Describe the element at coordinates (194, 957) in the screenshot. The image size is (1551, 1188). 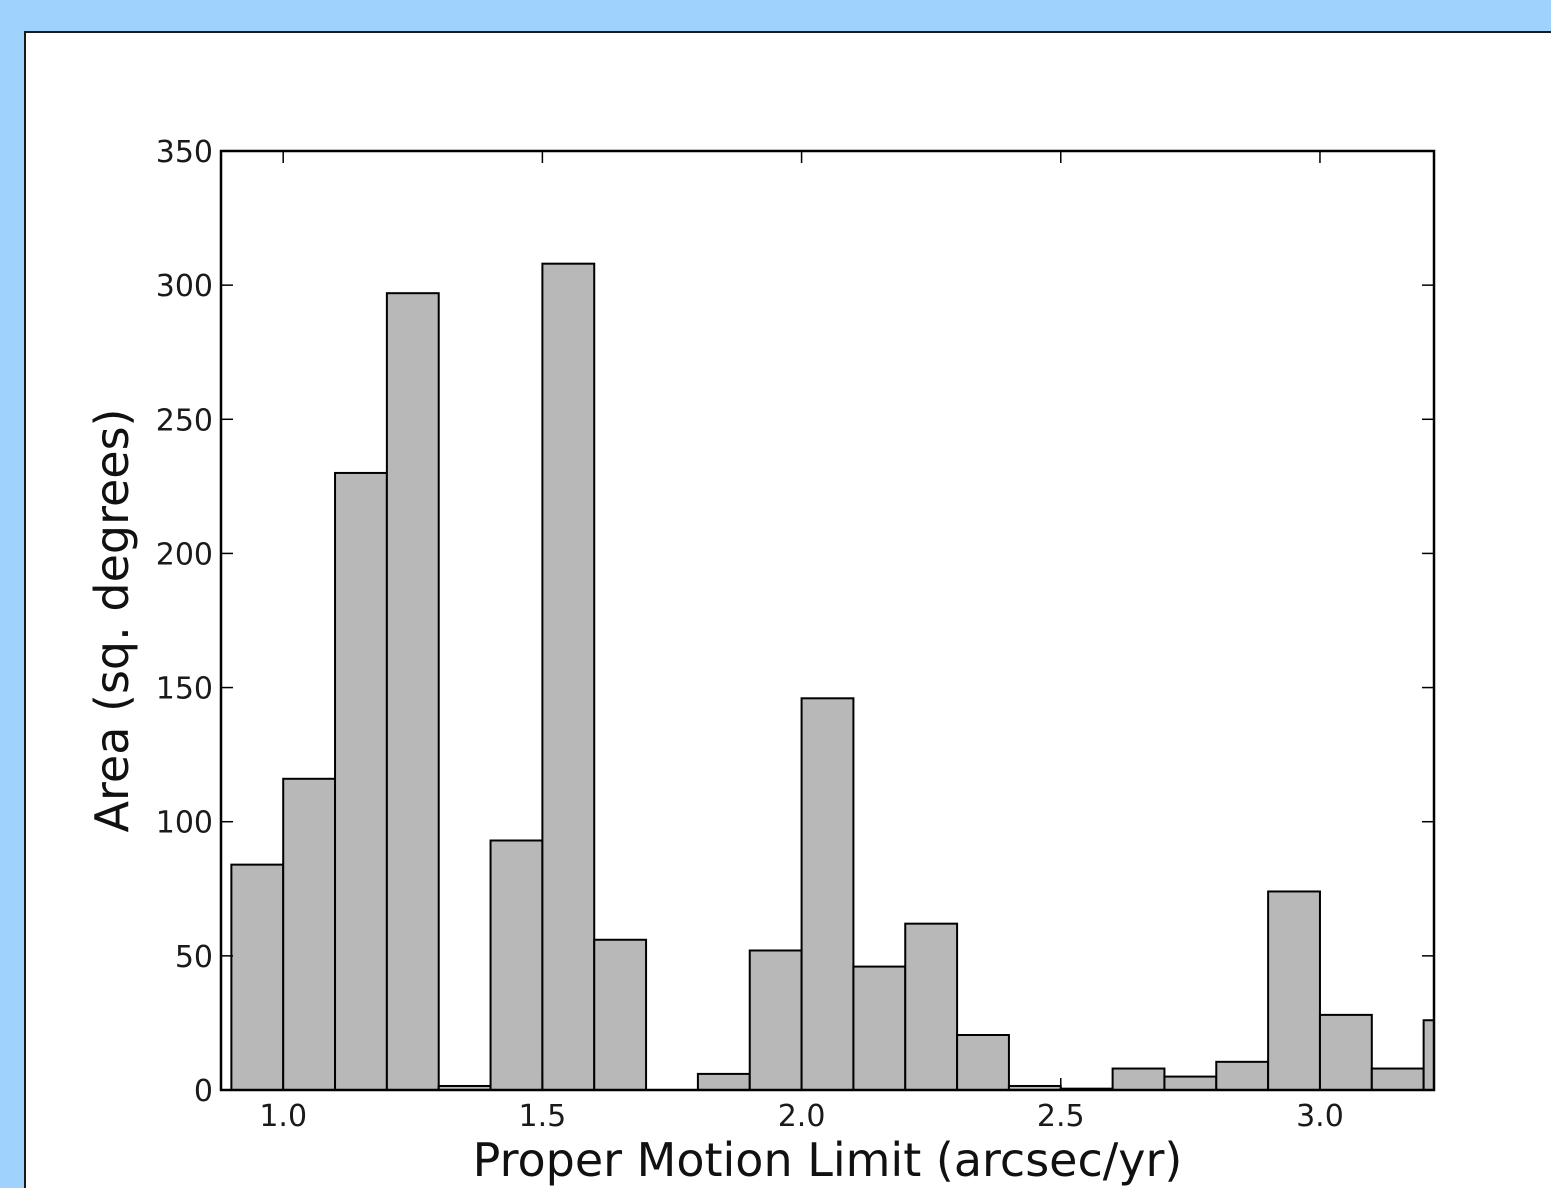
I see `y-tick-label: 50` at that location.